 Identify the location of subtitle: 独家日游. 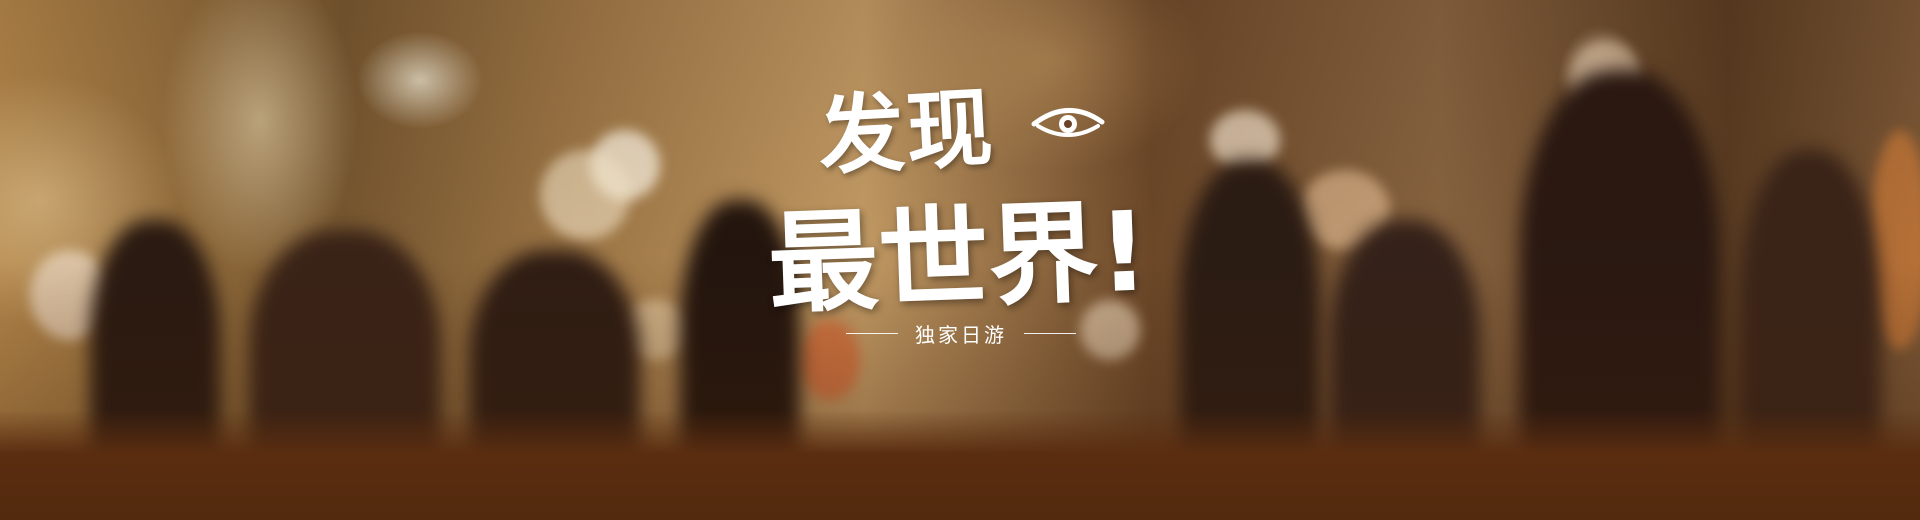
(961, 334).